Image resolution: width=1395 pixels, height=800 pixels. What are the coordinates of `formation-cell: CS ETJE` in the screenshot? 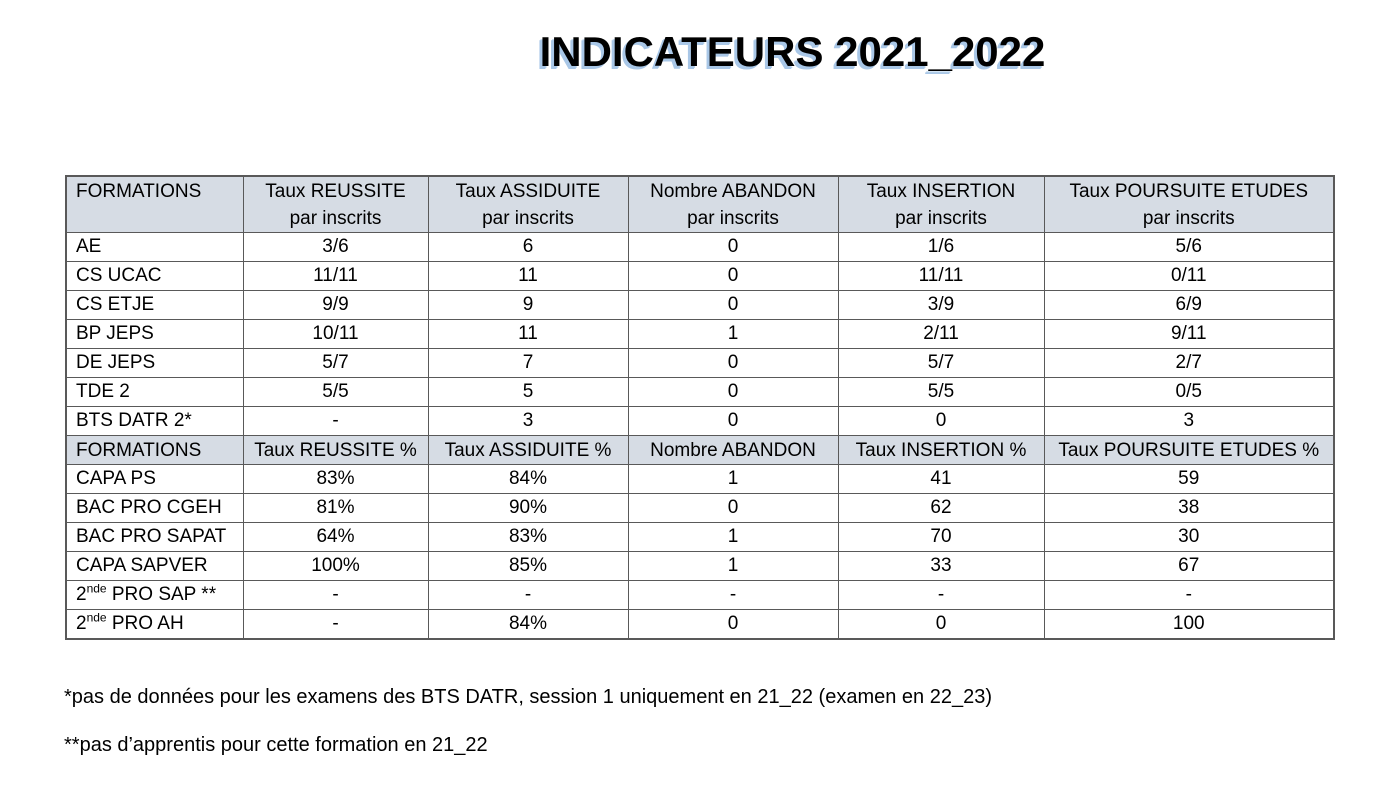 It's located at (154, 305).